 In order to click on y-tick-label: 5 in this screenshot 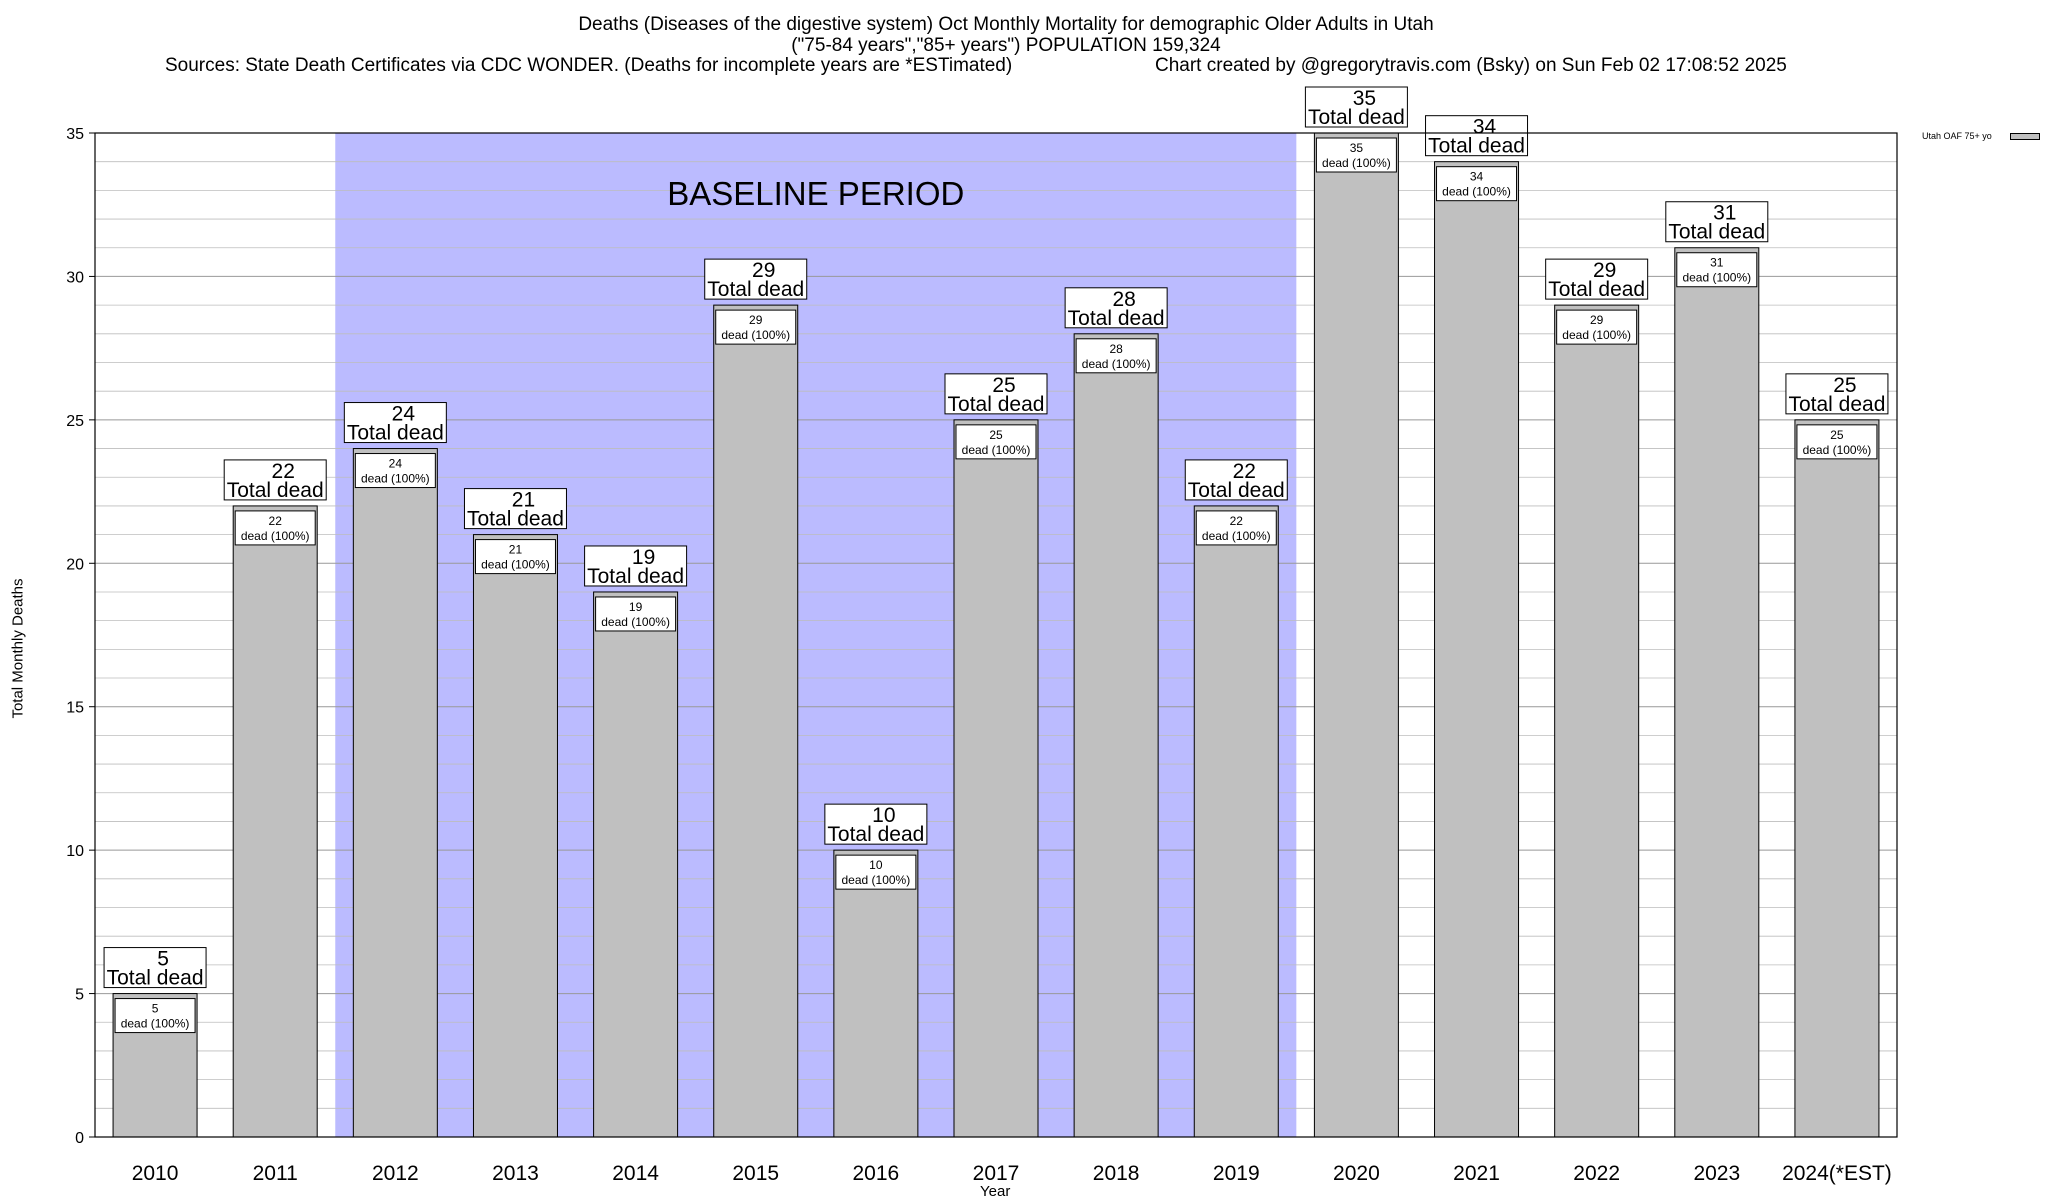, I will do `click(79, 995)`.